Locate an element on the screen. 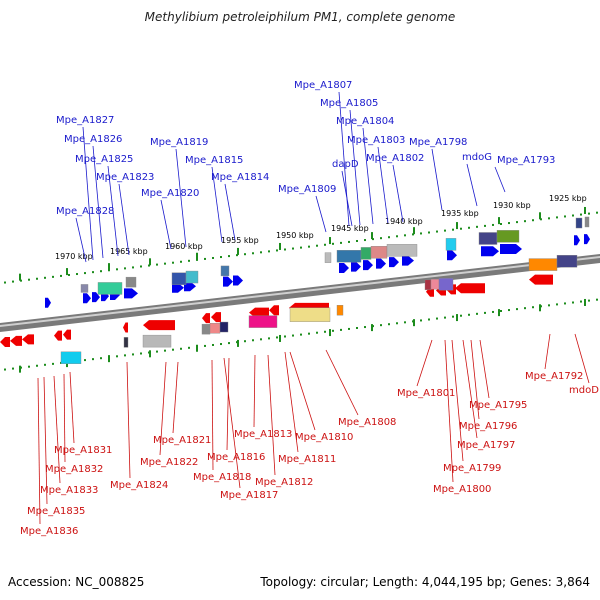 The image size is (600, 600). forward-gene-label: Mpe_A1793 is located at coordinates (526, 160).